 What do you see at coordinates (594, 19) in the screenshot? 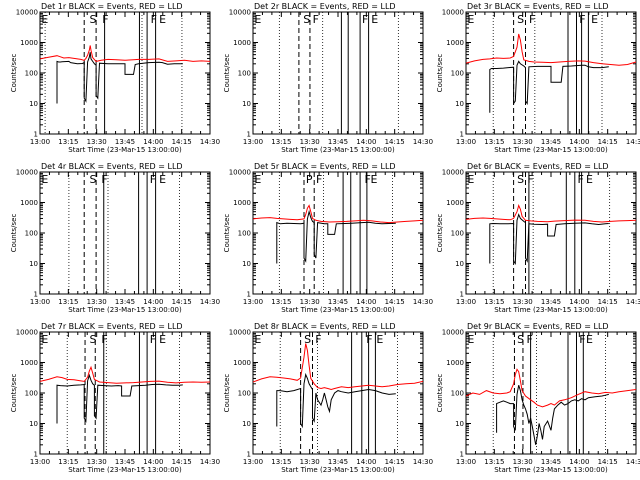
I see `panel-3-marker-e: E` at bounding box center [594, 19].